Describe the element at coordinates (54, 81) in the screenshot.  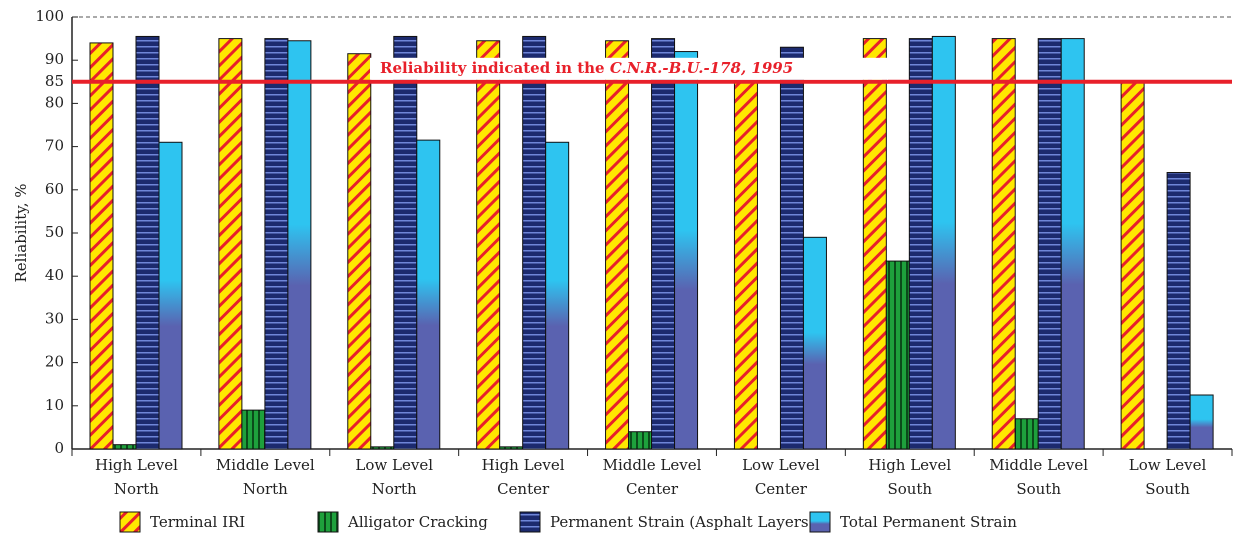
I see `y-tick-label: 85` at that location.